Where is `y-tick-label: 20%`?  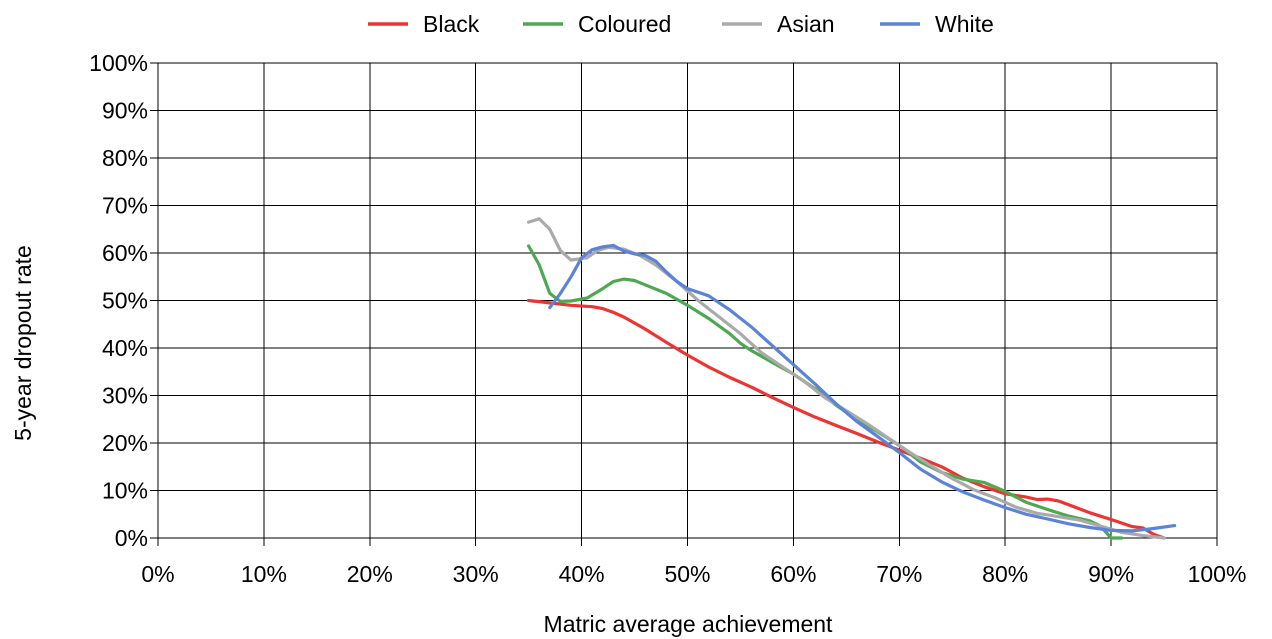
y-tick-label: 20% is located at coordinates (125, 443).